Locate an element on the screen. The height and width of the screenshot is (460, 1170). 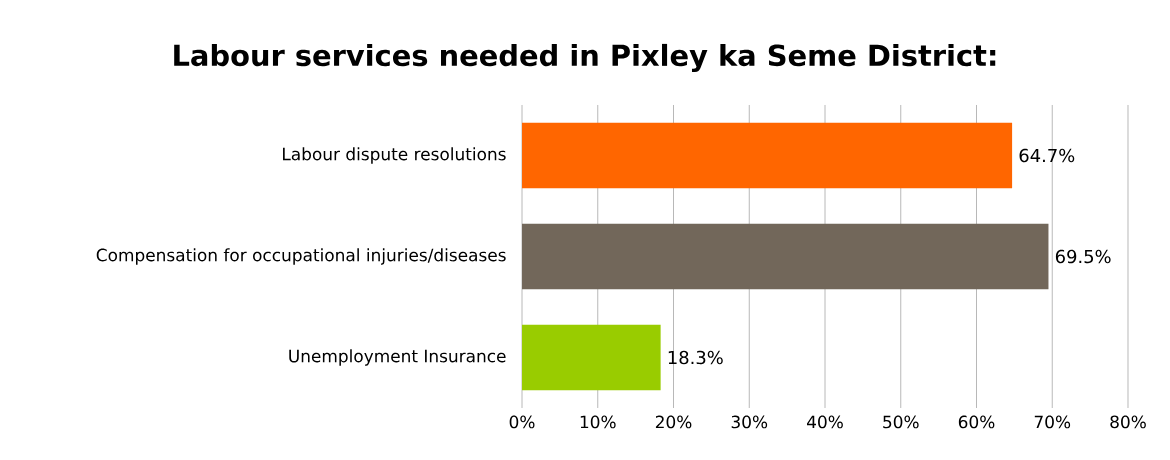
x-tick-label: 80% is located at coordinates (1128, 422).